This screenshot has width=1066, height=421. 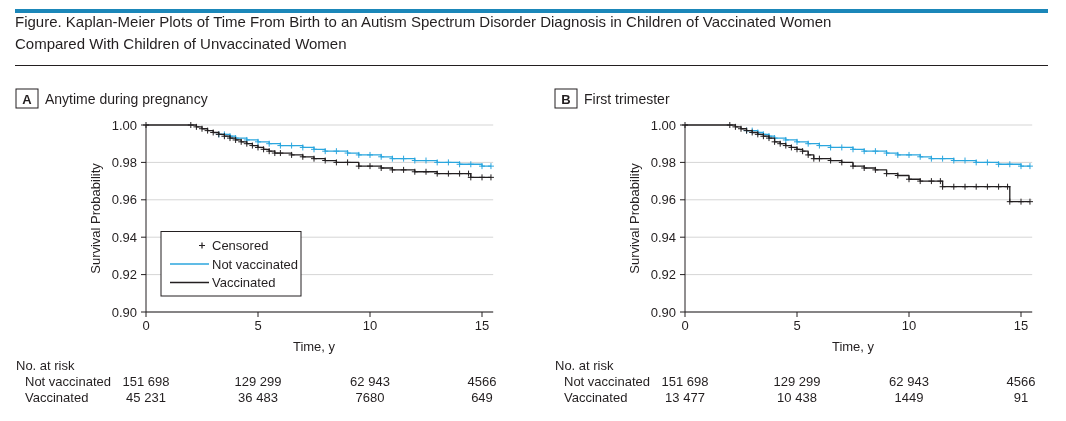 What do you see at coordinates (909, 397) in the screenshot?
I see `text: 1449` at bounding box center [909, 397].